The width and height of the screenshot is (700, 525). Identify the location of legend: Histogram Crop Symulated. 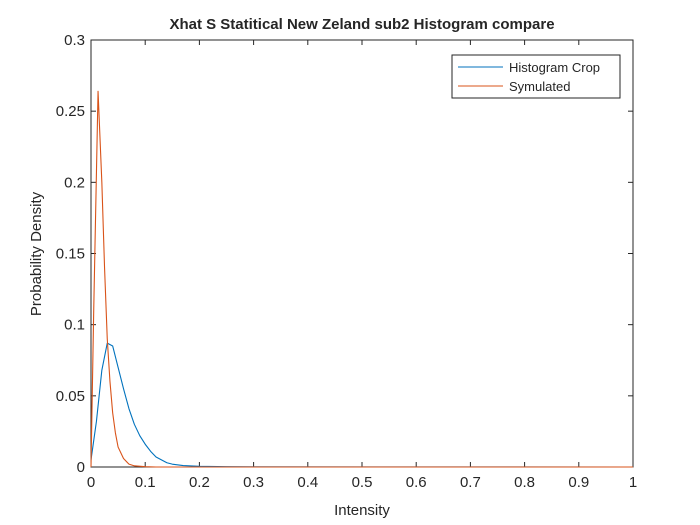
(536, 76).